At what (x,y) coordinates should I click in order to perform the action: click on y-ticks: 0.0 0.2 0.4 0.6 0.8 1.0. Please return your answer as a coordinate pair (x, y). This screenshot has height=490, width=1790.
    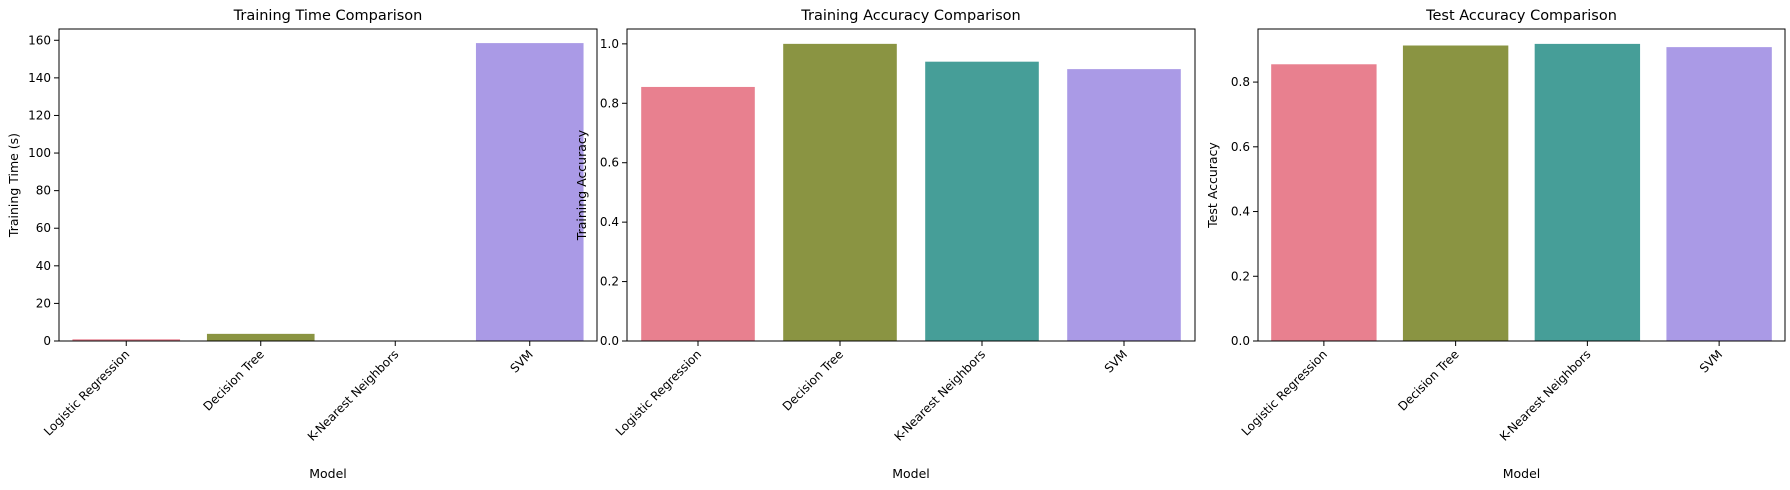
    Looking at the image, I should click on (613, 192).